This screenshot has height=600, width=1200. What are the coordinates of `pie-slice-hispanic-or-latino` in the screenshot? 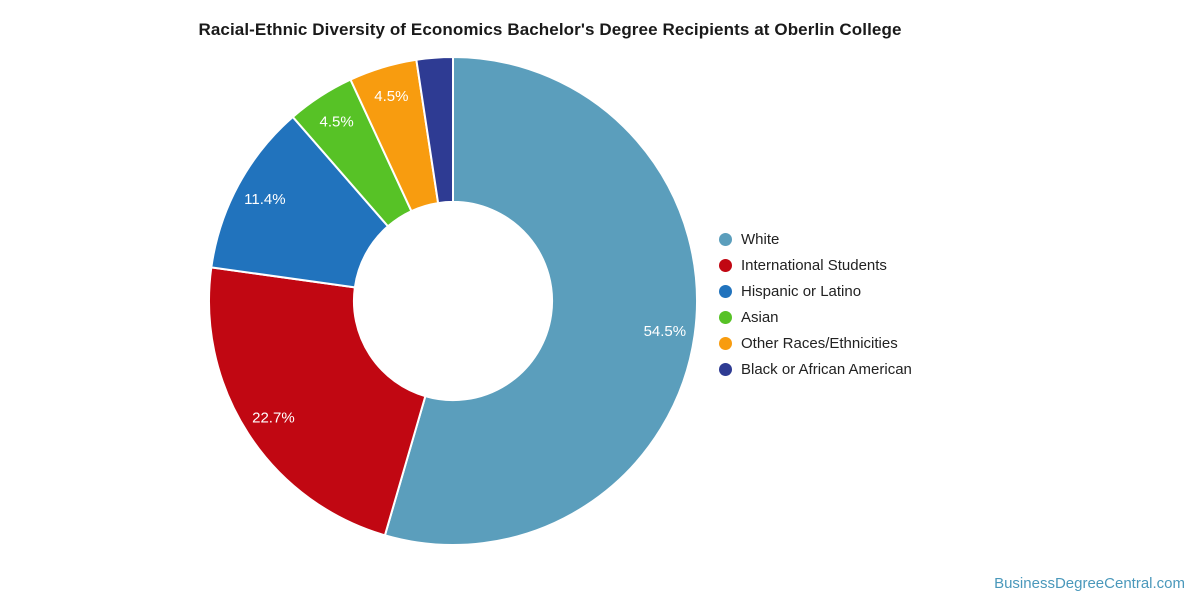 It's located at (299, 202).